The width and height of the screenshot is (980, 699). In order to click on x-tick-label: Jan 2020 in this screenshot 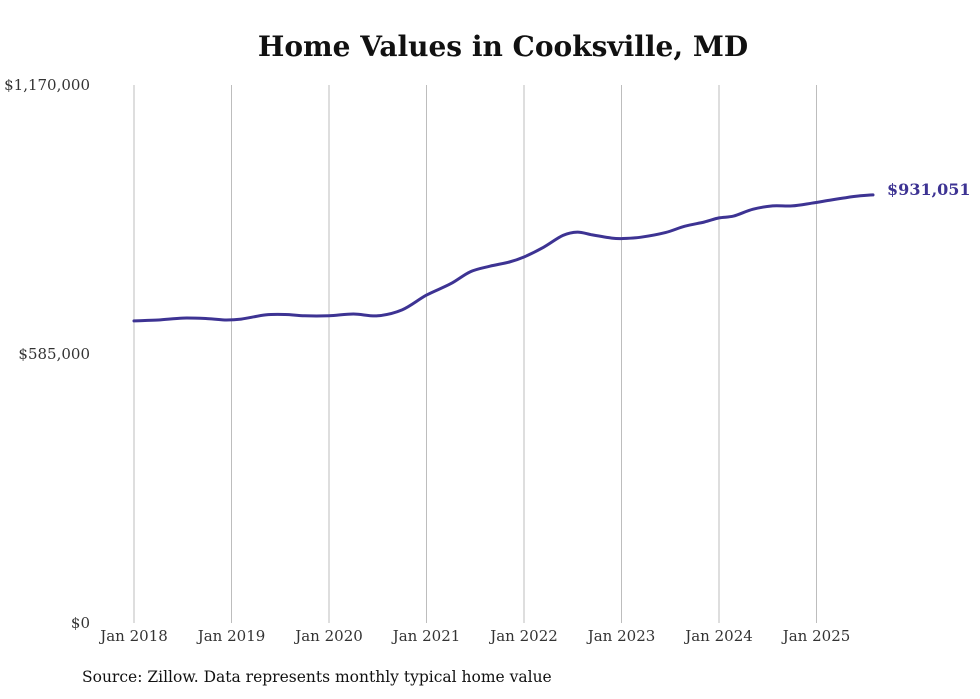, I will do `click(328, 636)`.